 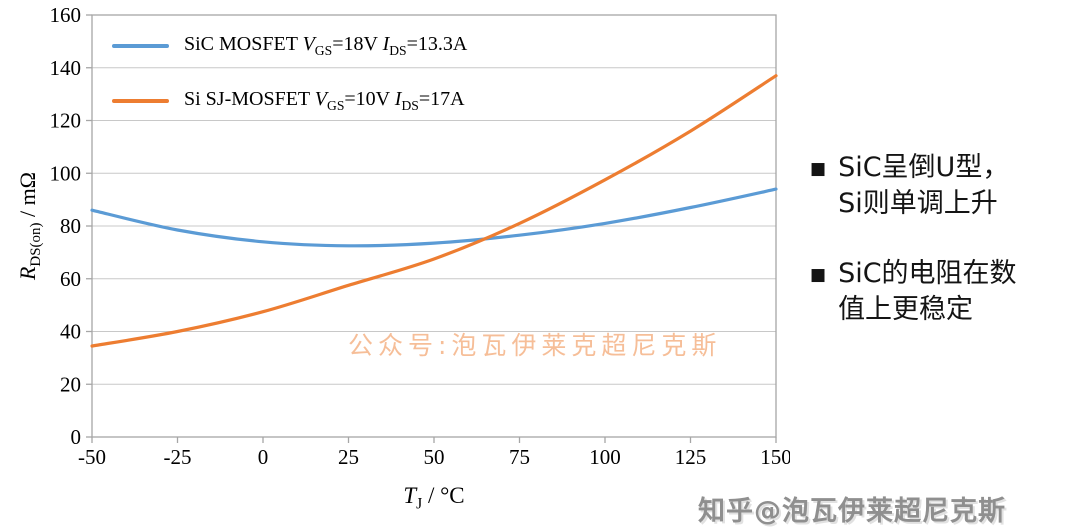 What do you see at coordinates (691, 457) in the screenshot?
I see `svg-text: 125` at bounding box center [691, 457].